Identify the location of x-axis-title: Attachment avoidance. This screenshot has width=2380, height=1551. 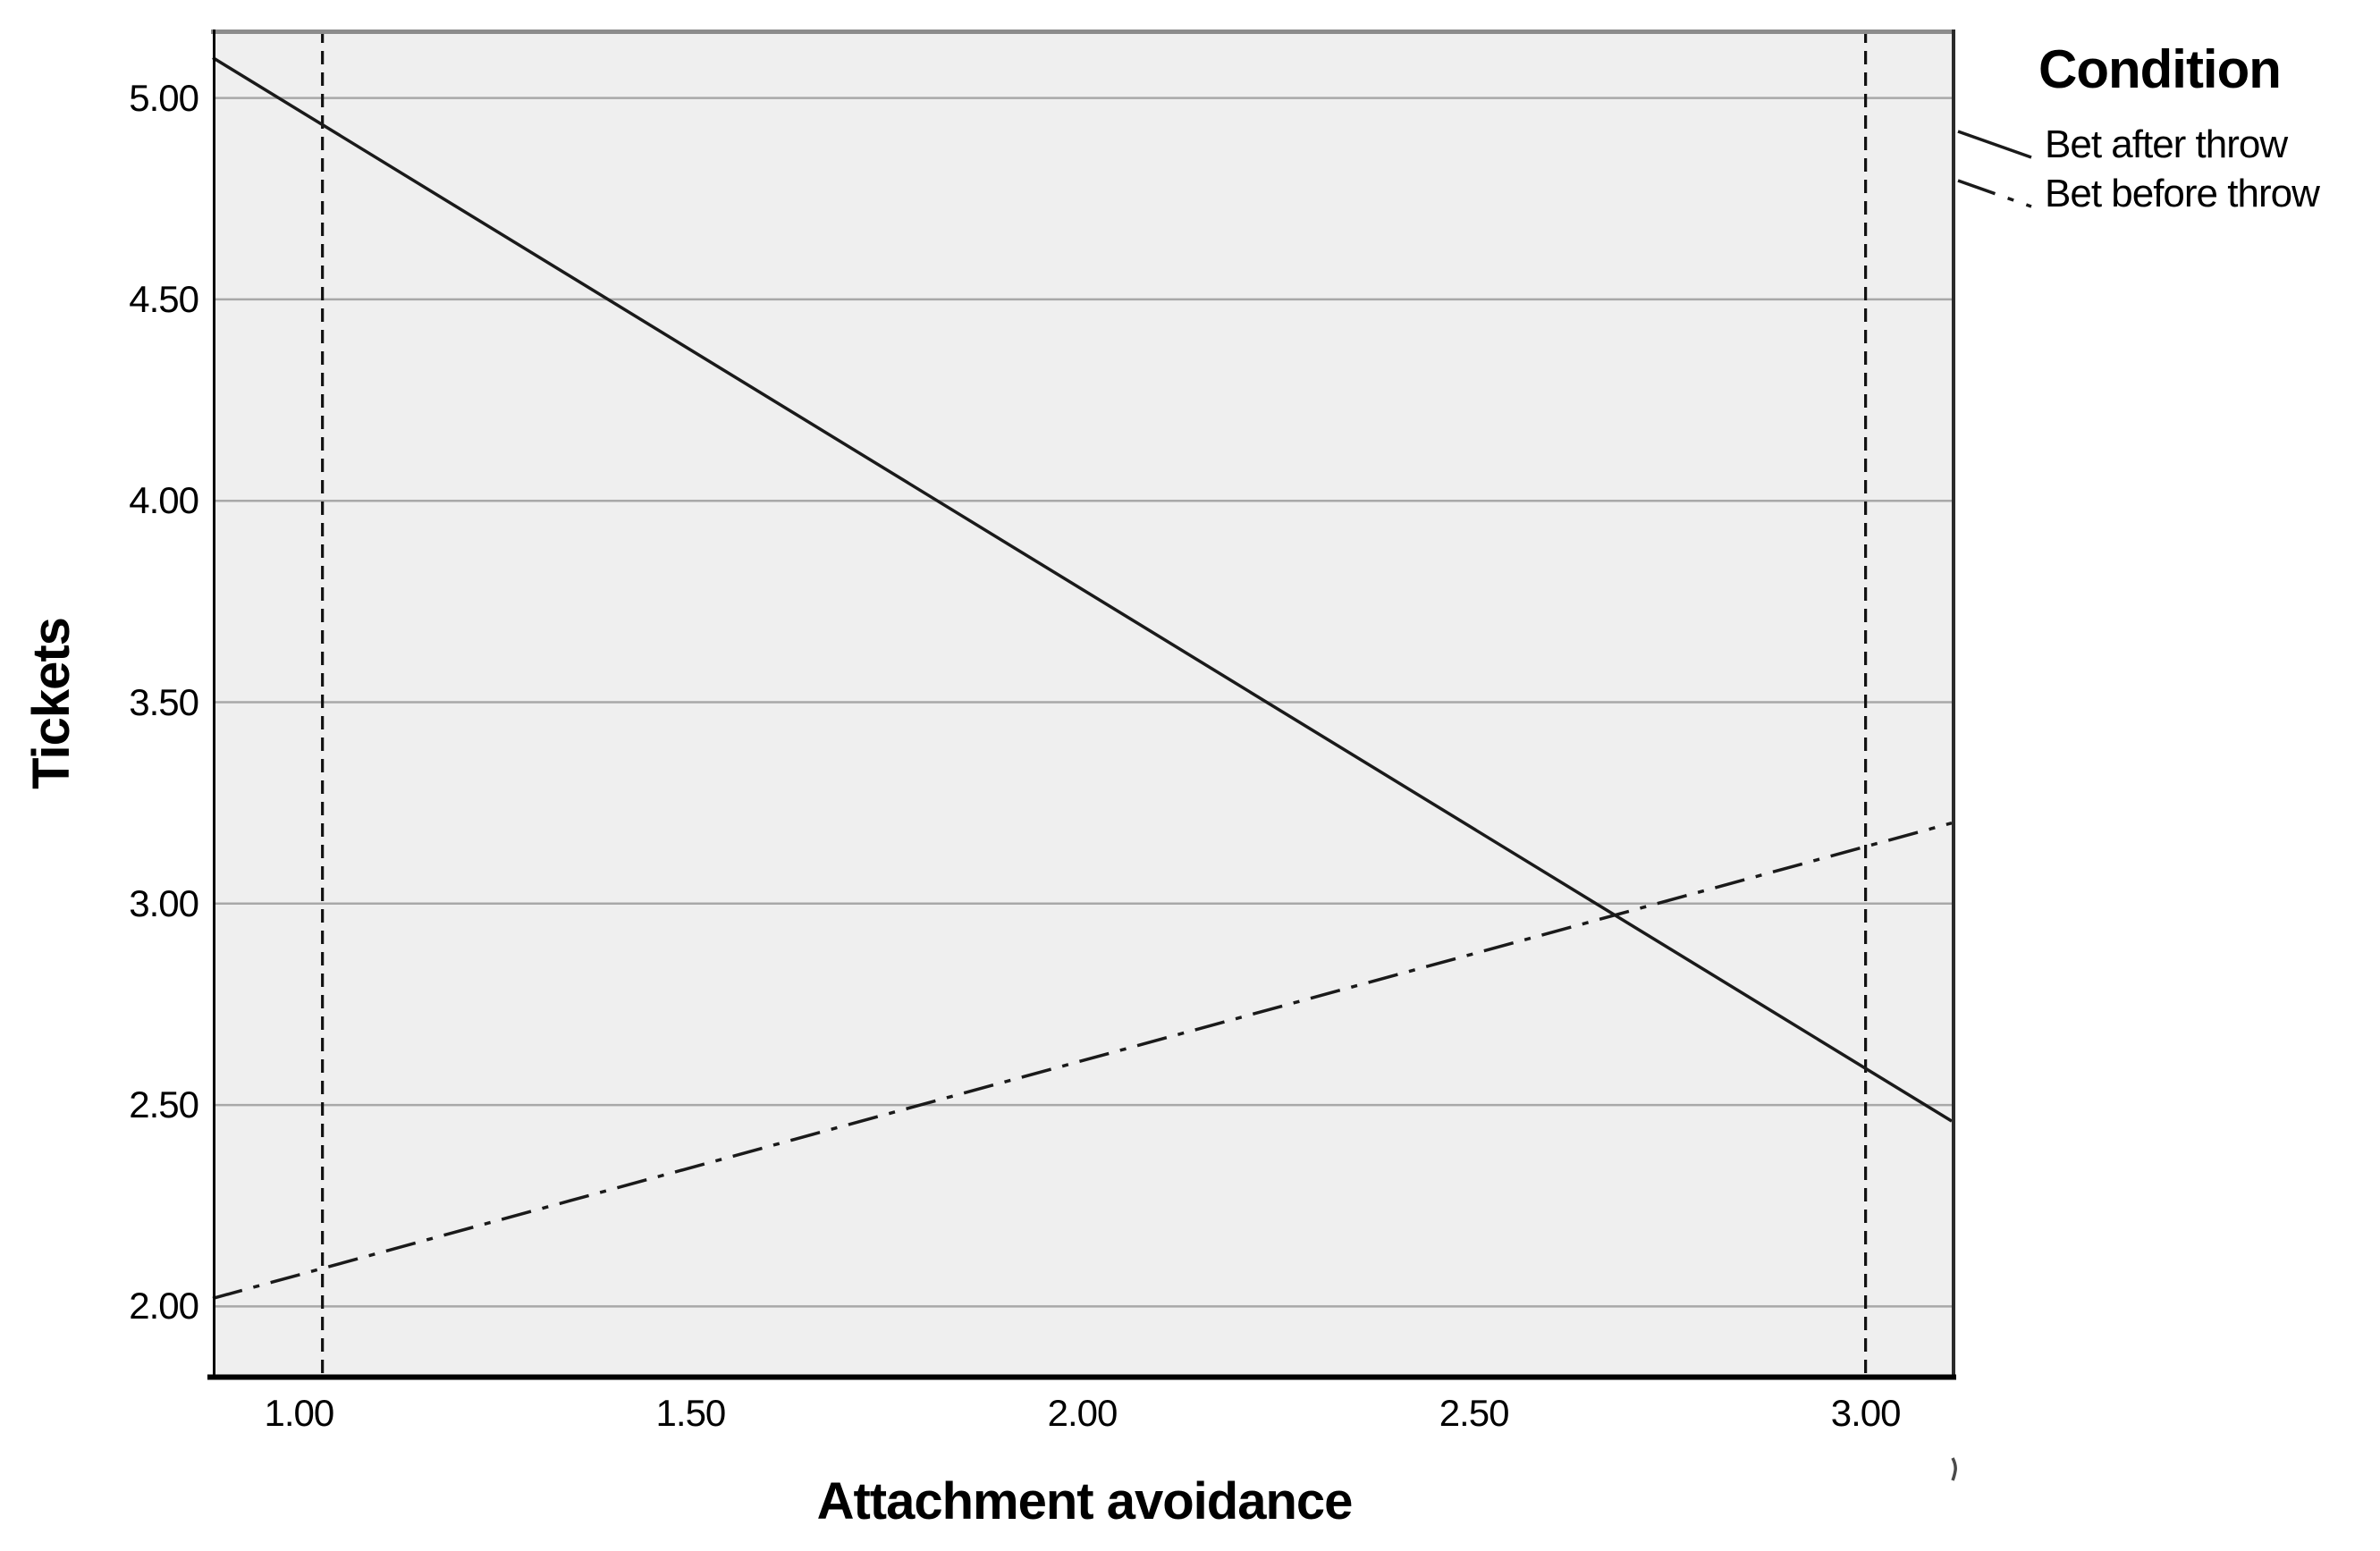
(1085, 1501).